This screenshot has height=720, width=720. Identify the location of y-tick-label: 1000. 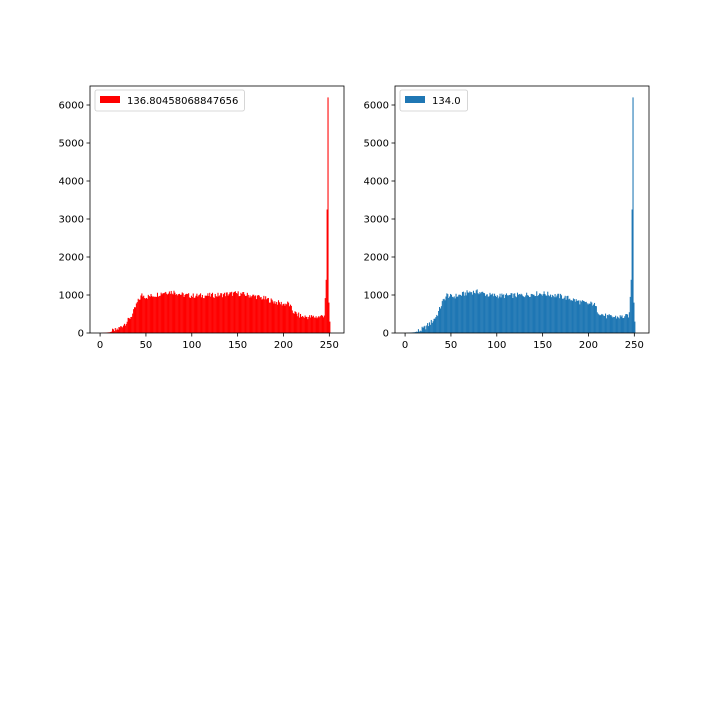
(71, 296).